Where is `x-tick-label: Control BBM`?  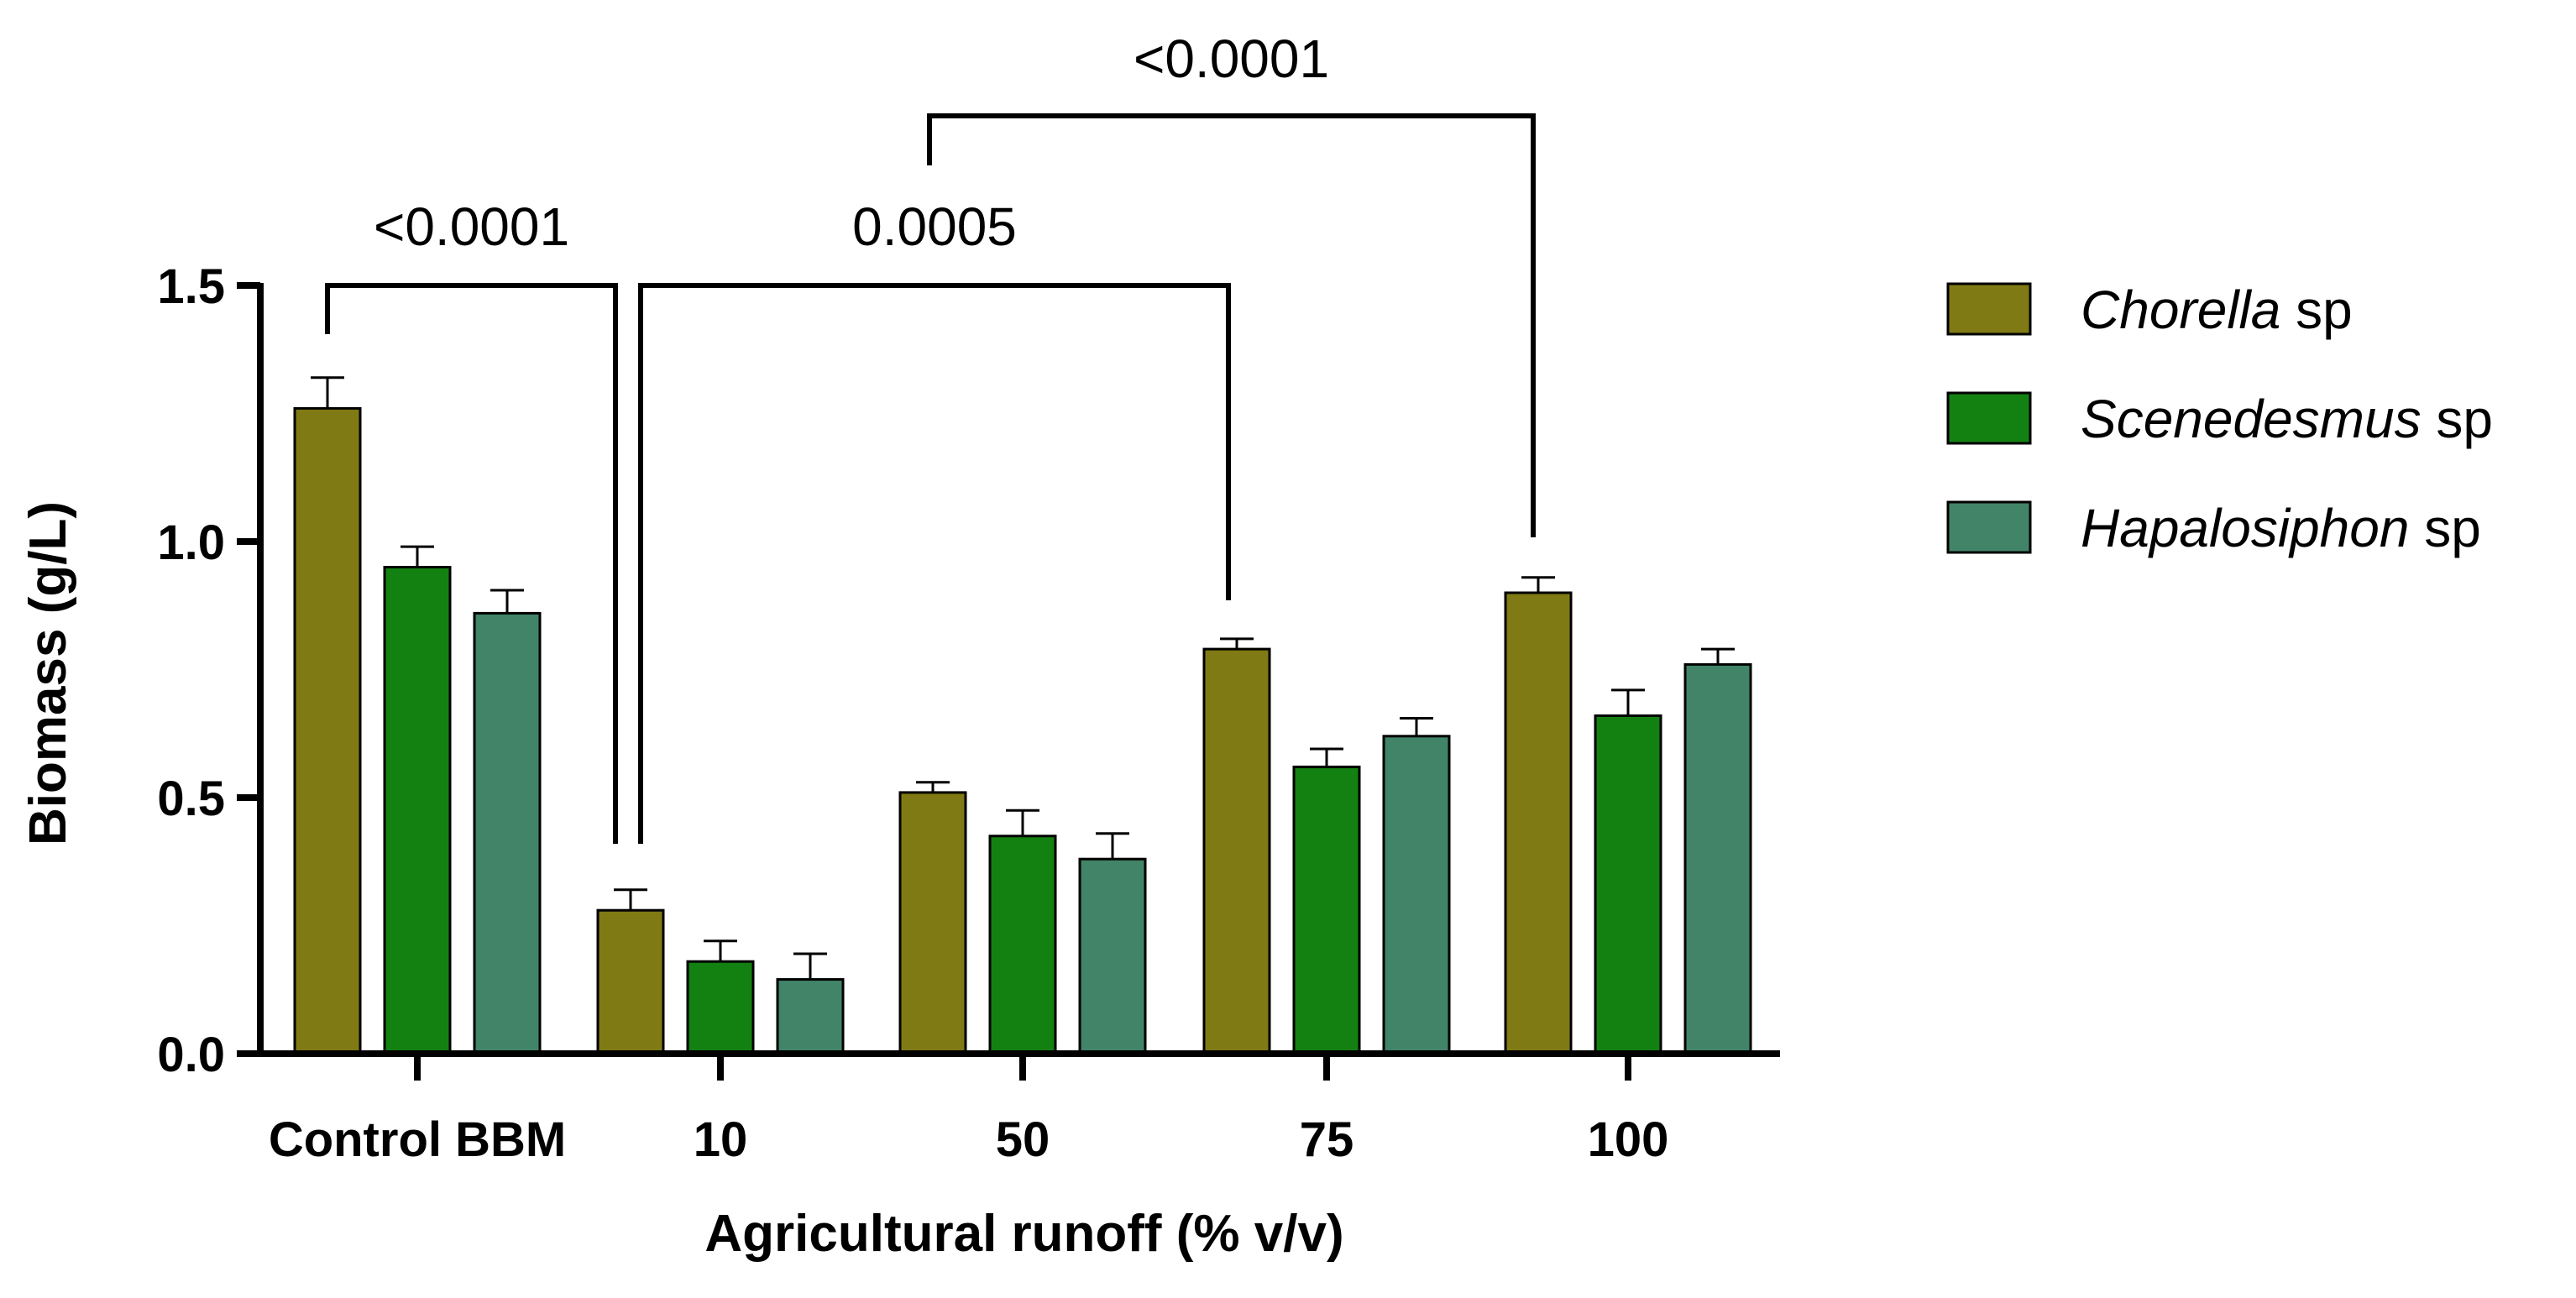
x-tick-label: Control BBM is located at coordinates (418, 1139).